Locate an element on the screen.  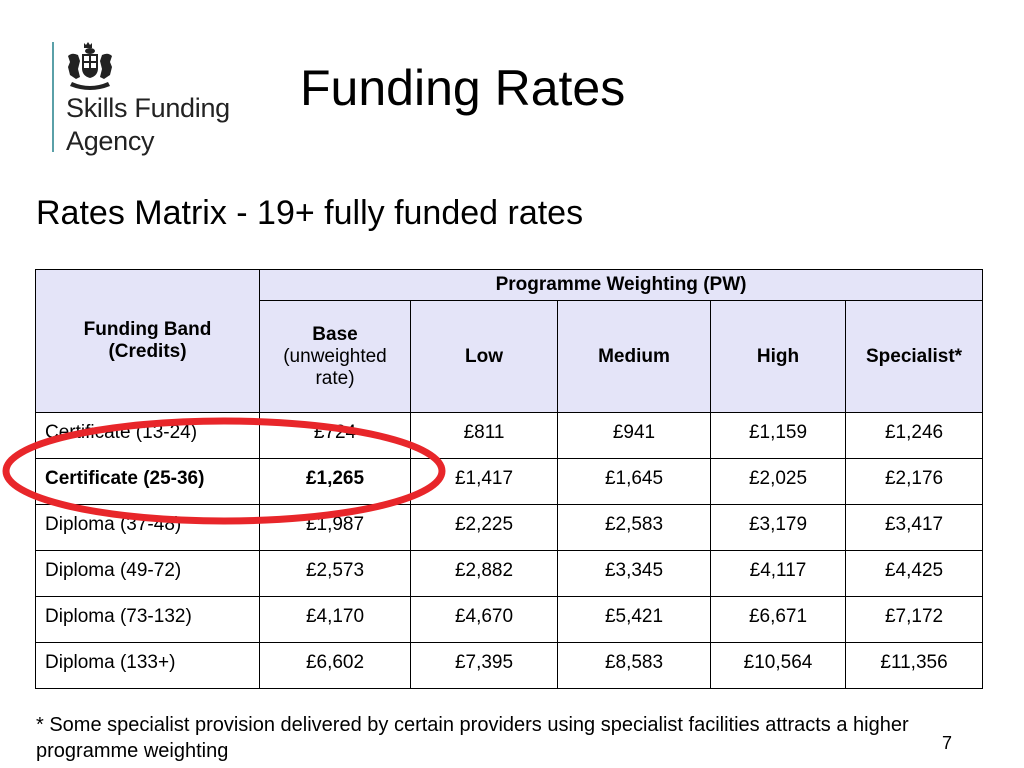
programme-weighting-header: Programme Weighting (PW) is located at coordinates (621, 285).